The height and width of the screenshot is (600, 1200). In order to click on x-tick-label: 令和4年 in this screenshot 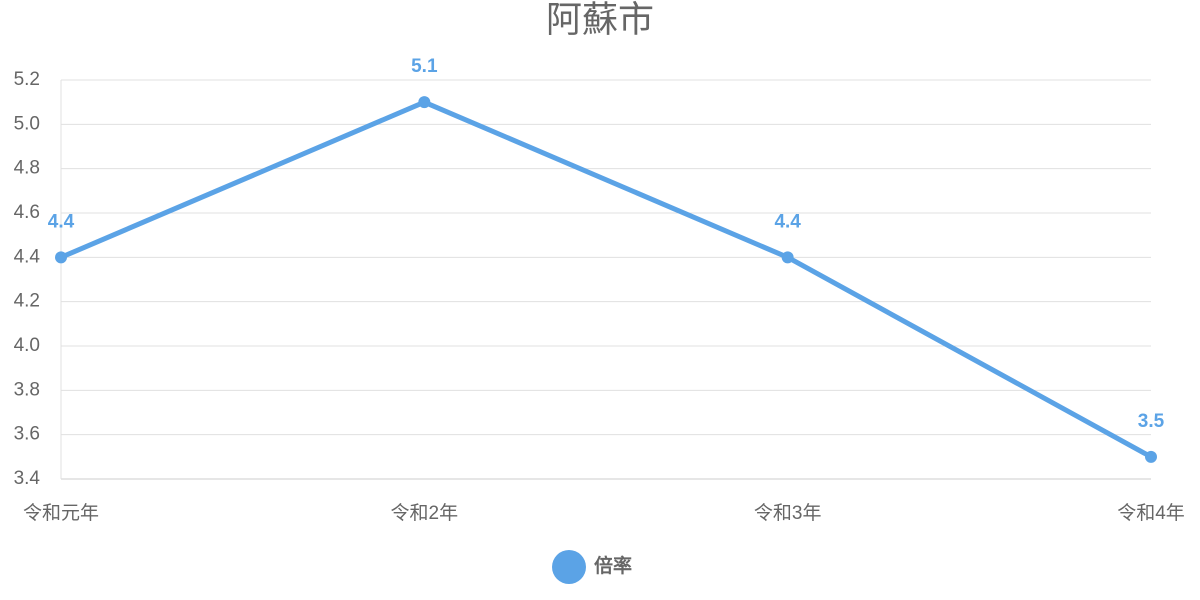, I will do `click(1151, 513)`.